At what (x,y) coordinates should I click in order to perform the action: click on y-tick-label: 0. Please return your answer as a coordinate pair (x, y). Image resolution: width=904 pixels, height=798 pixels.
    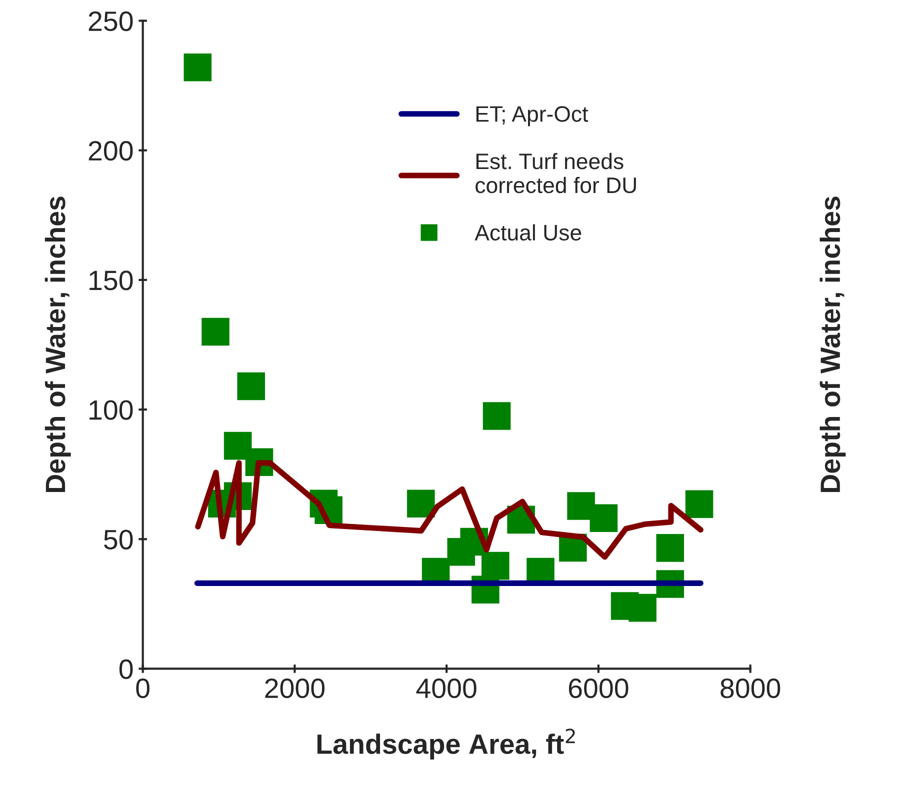
    Looking at the image, I should click on (126, 669).